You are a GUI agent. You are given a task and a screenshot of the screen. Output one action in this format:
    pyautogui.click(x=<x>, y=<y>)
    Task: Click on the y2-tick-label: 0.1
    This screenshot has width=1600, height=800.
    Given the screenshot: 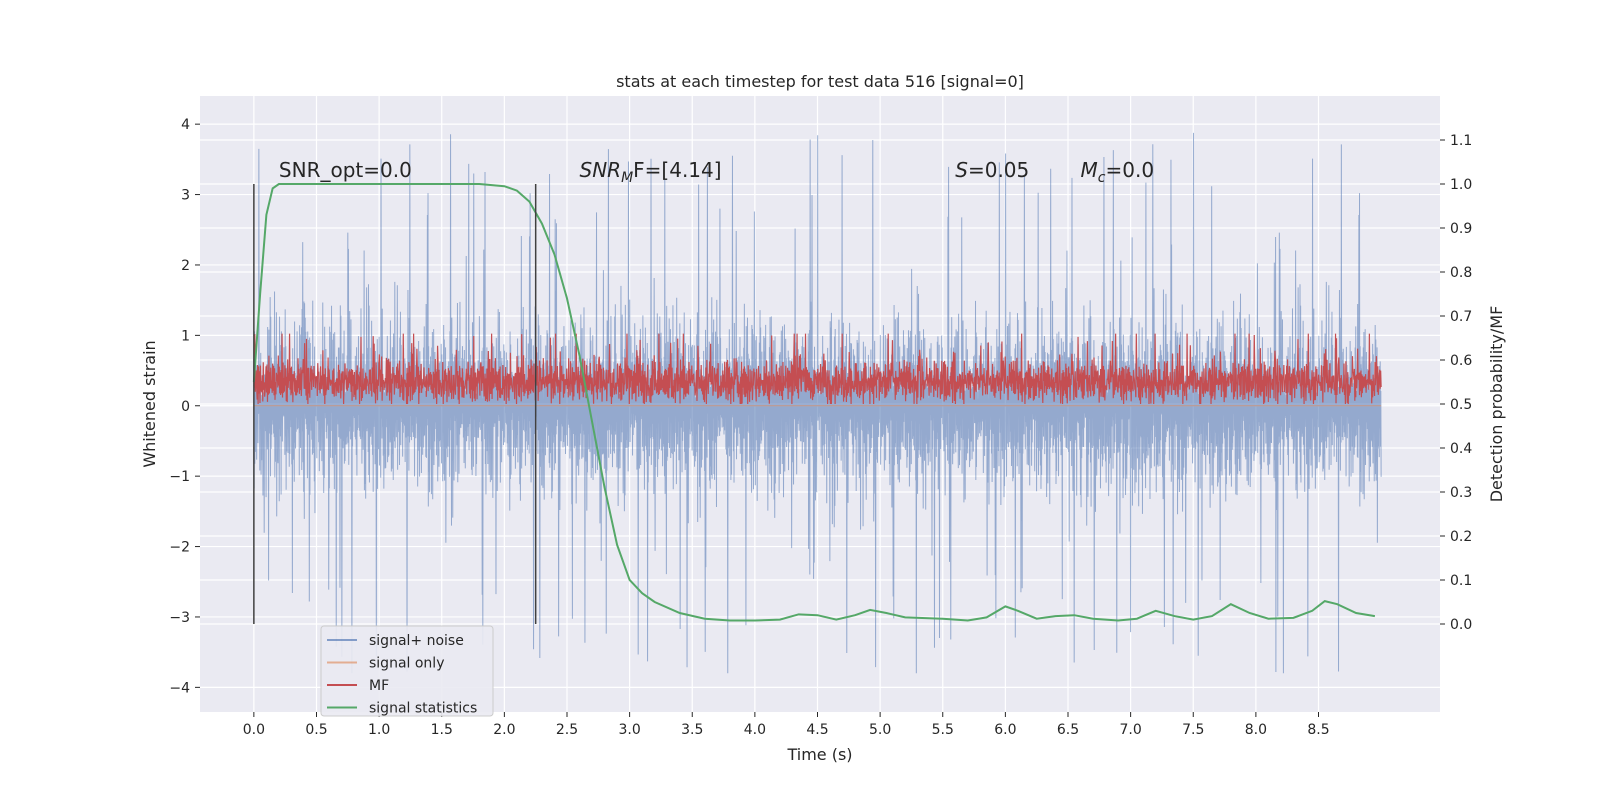 What is the action you would take?
    pyautogui.click(x=1461, y=581)
    